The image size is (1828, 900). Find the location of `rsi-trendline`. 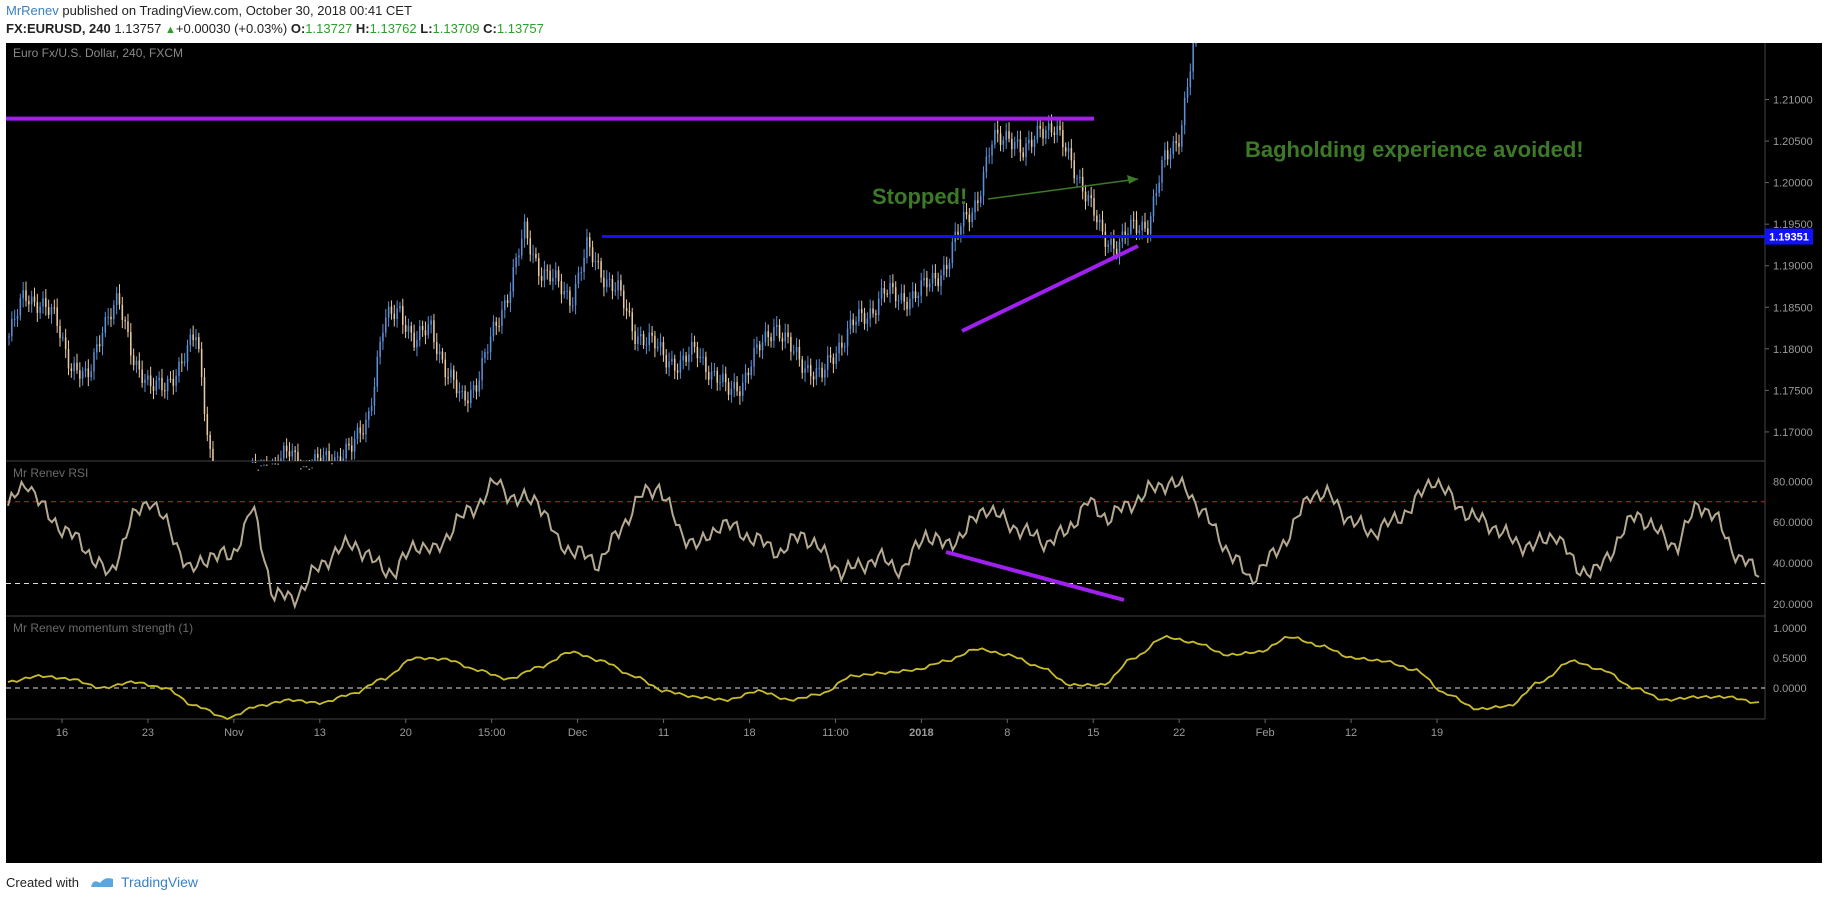

rsi-trendline is located at coordinates (1035, 576).